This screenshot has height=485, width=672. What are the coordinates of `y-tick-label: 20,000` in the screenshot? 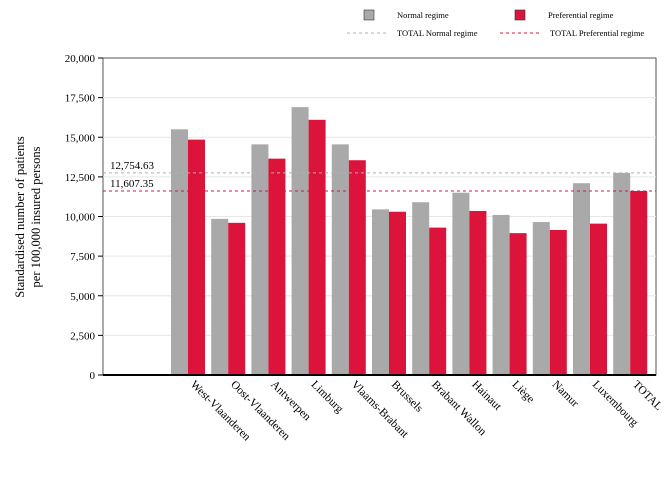 It's located at (80, 59).